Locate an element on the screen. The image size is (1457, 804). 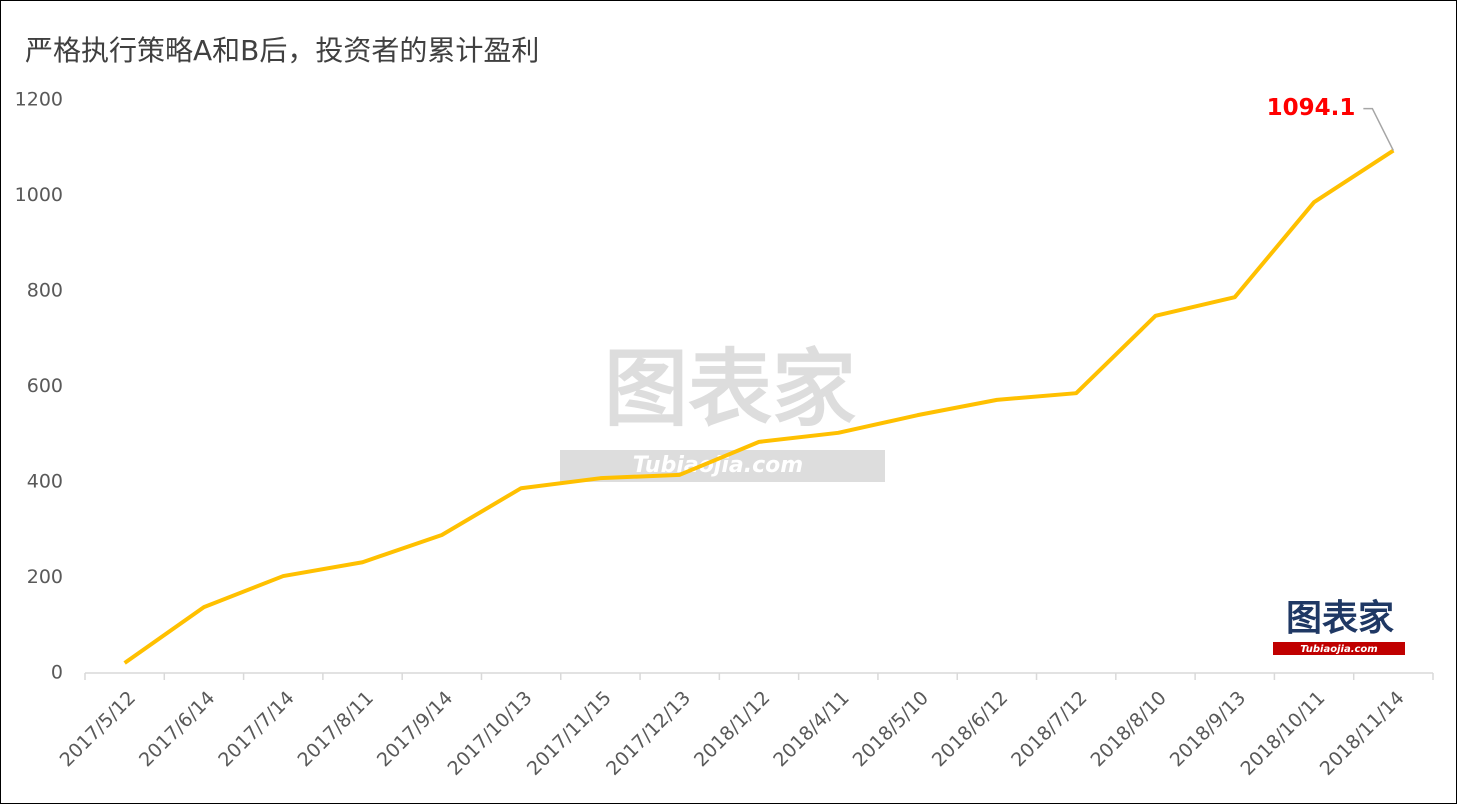
logo-subtext: Tubiaojia.com is located at coordinates (1338, 649).